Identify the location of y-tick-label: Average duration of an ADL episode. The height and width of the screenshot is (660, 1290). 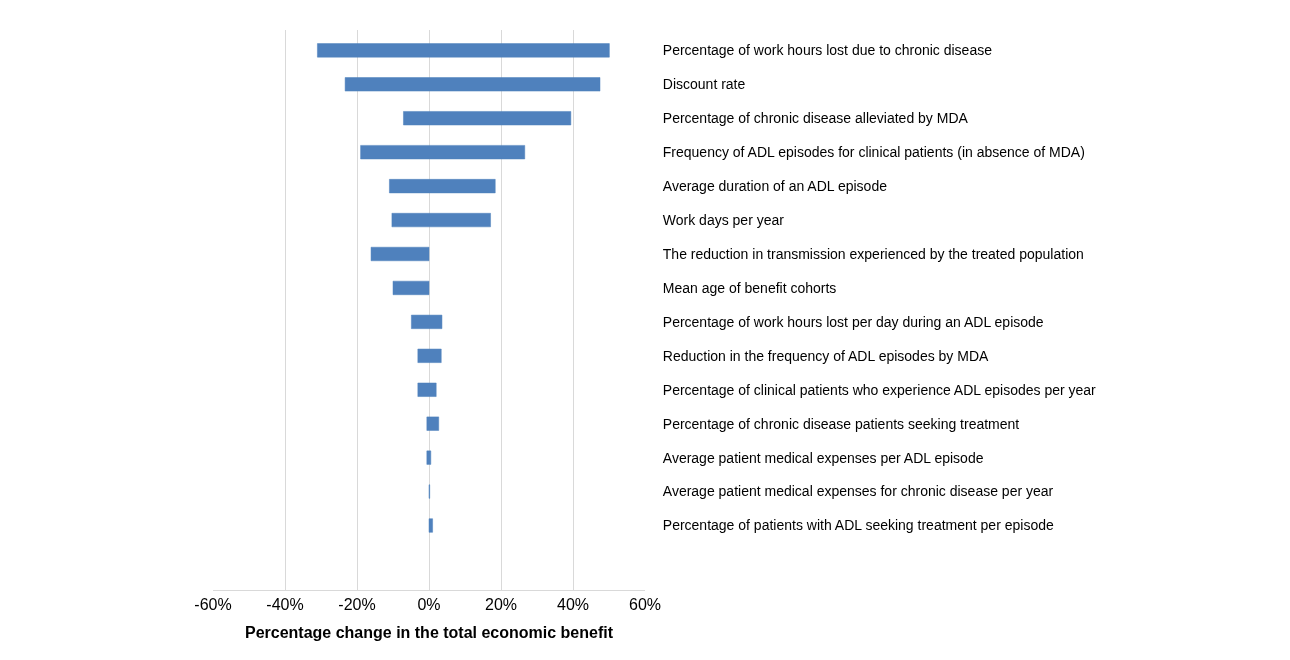
(775, 186).